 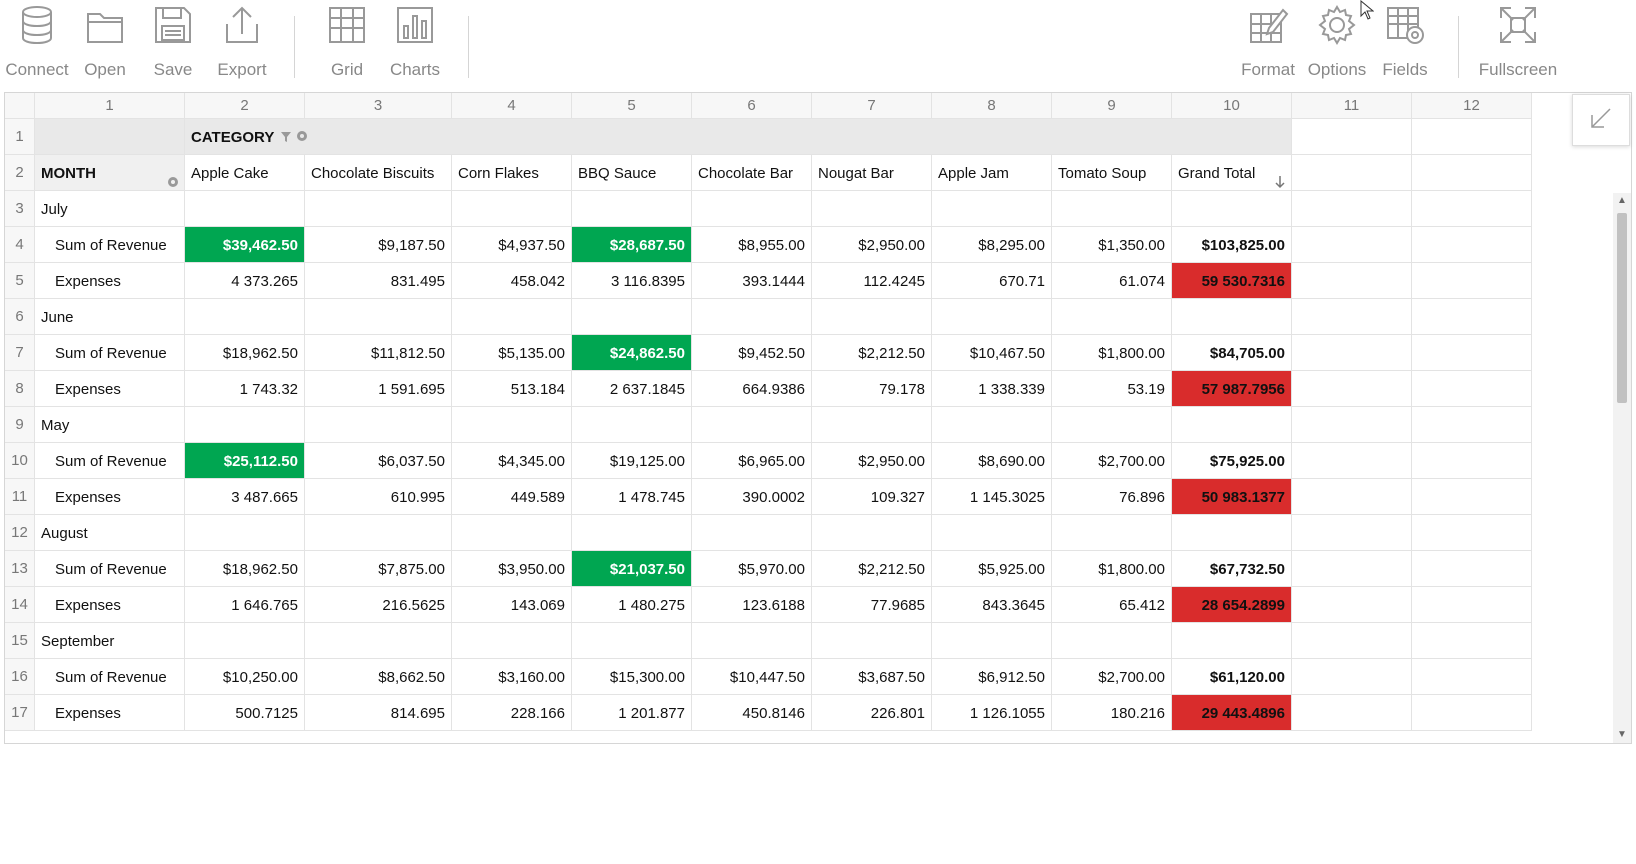 What do you see at coordinates (632, 497) in the screenshot?
I see `value-cell: 1 478.745` at bounding box center [632, 497].